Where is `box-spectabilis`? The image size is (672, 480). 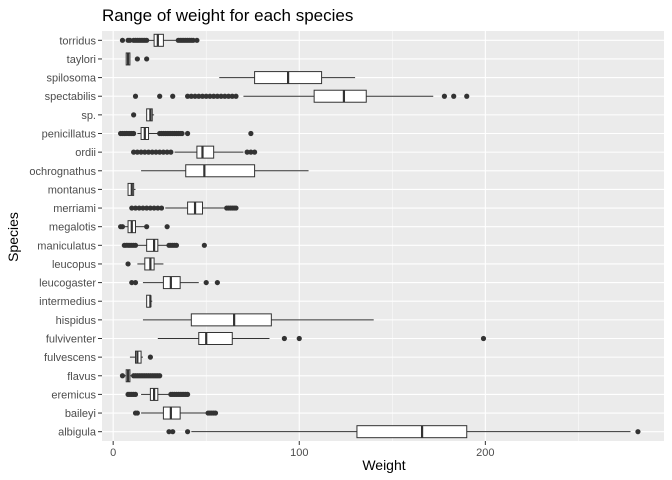
box-spectabilis is located at coordinates (301, 96).